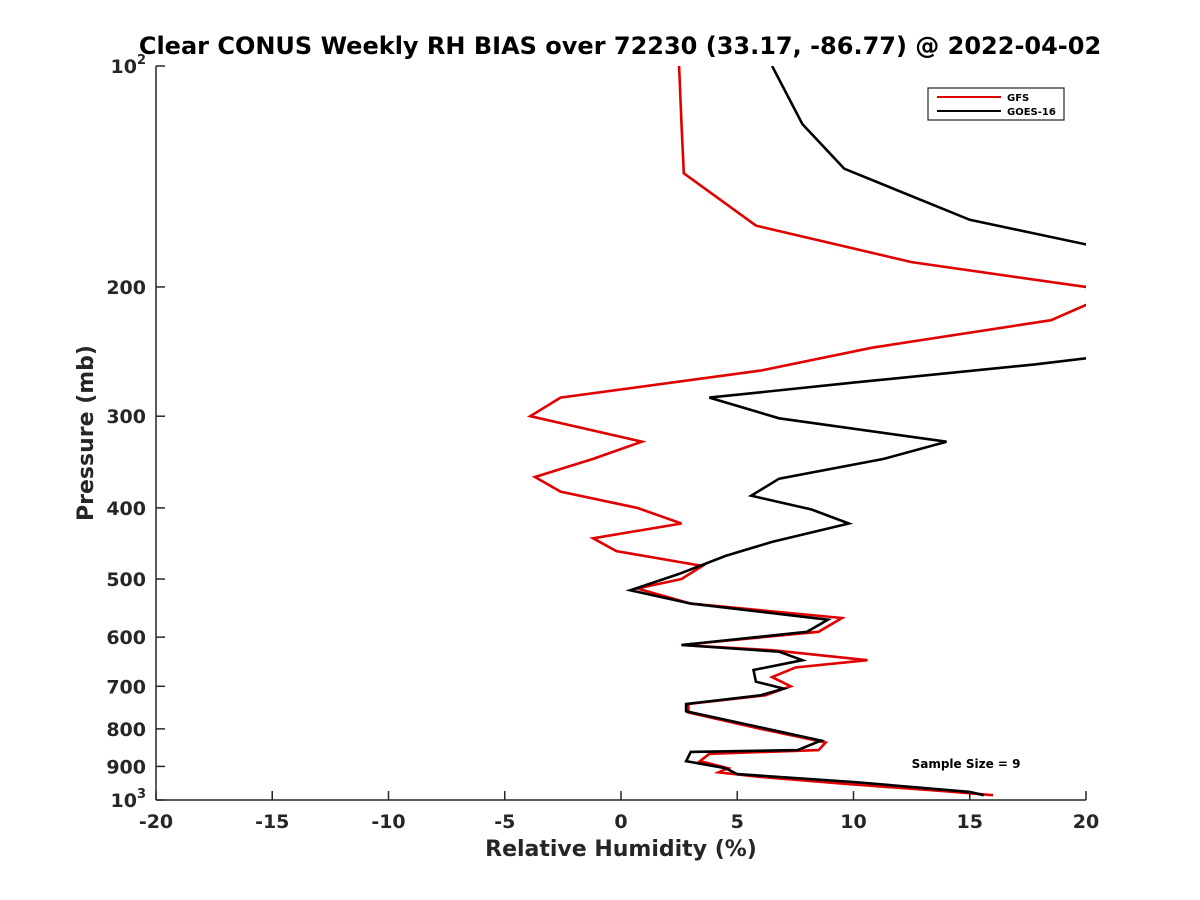 Image resolution: width=1200 pixels, height=900 pixels. I want to click on y-tick-label: 400, so click(126, 509).